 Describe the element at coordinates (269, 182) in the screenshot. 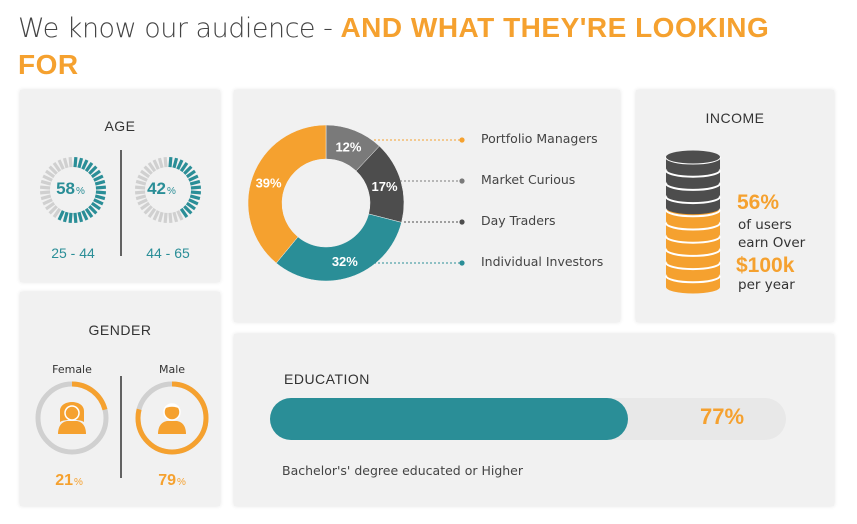

I see `donut-slice-label: 39%` at that location.